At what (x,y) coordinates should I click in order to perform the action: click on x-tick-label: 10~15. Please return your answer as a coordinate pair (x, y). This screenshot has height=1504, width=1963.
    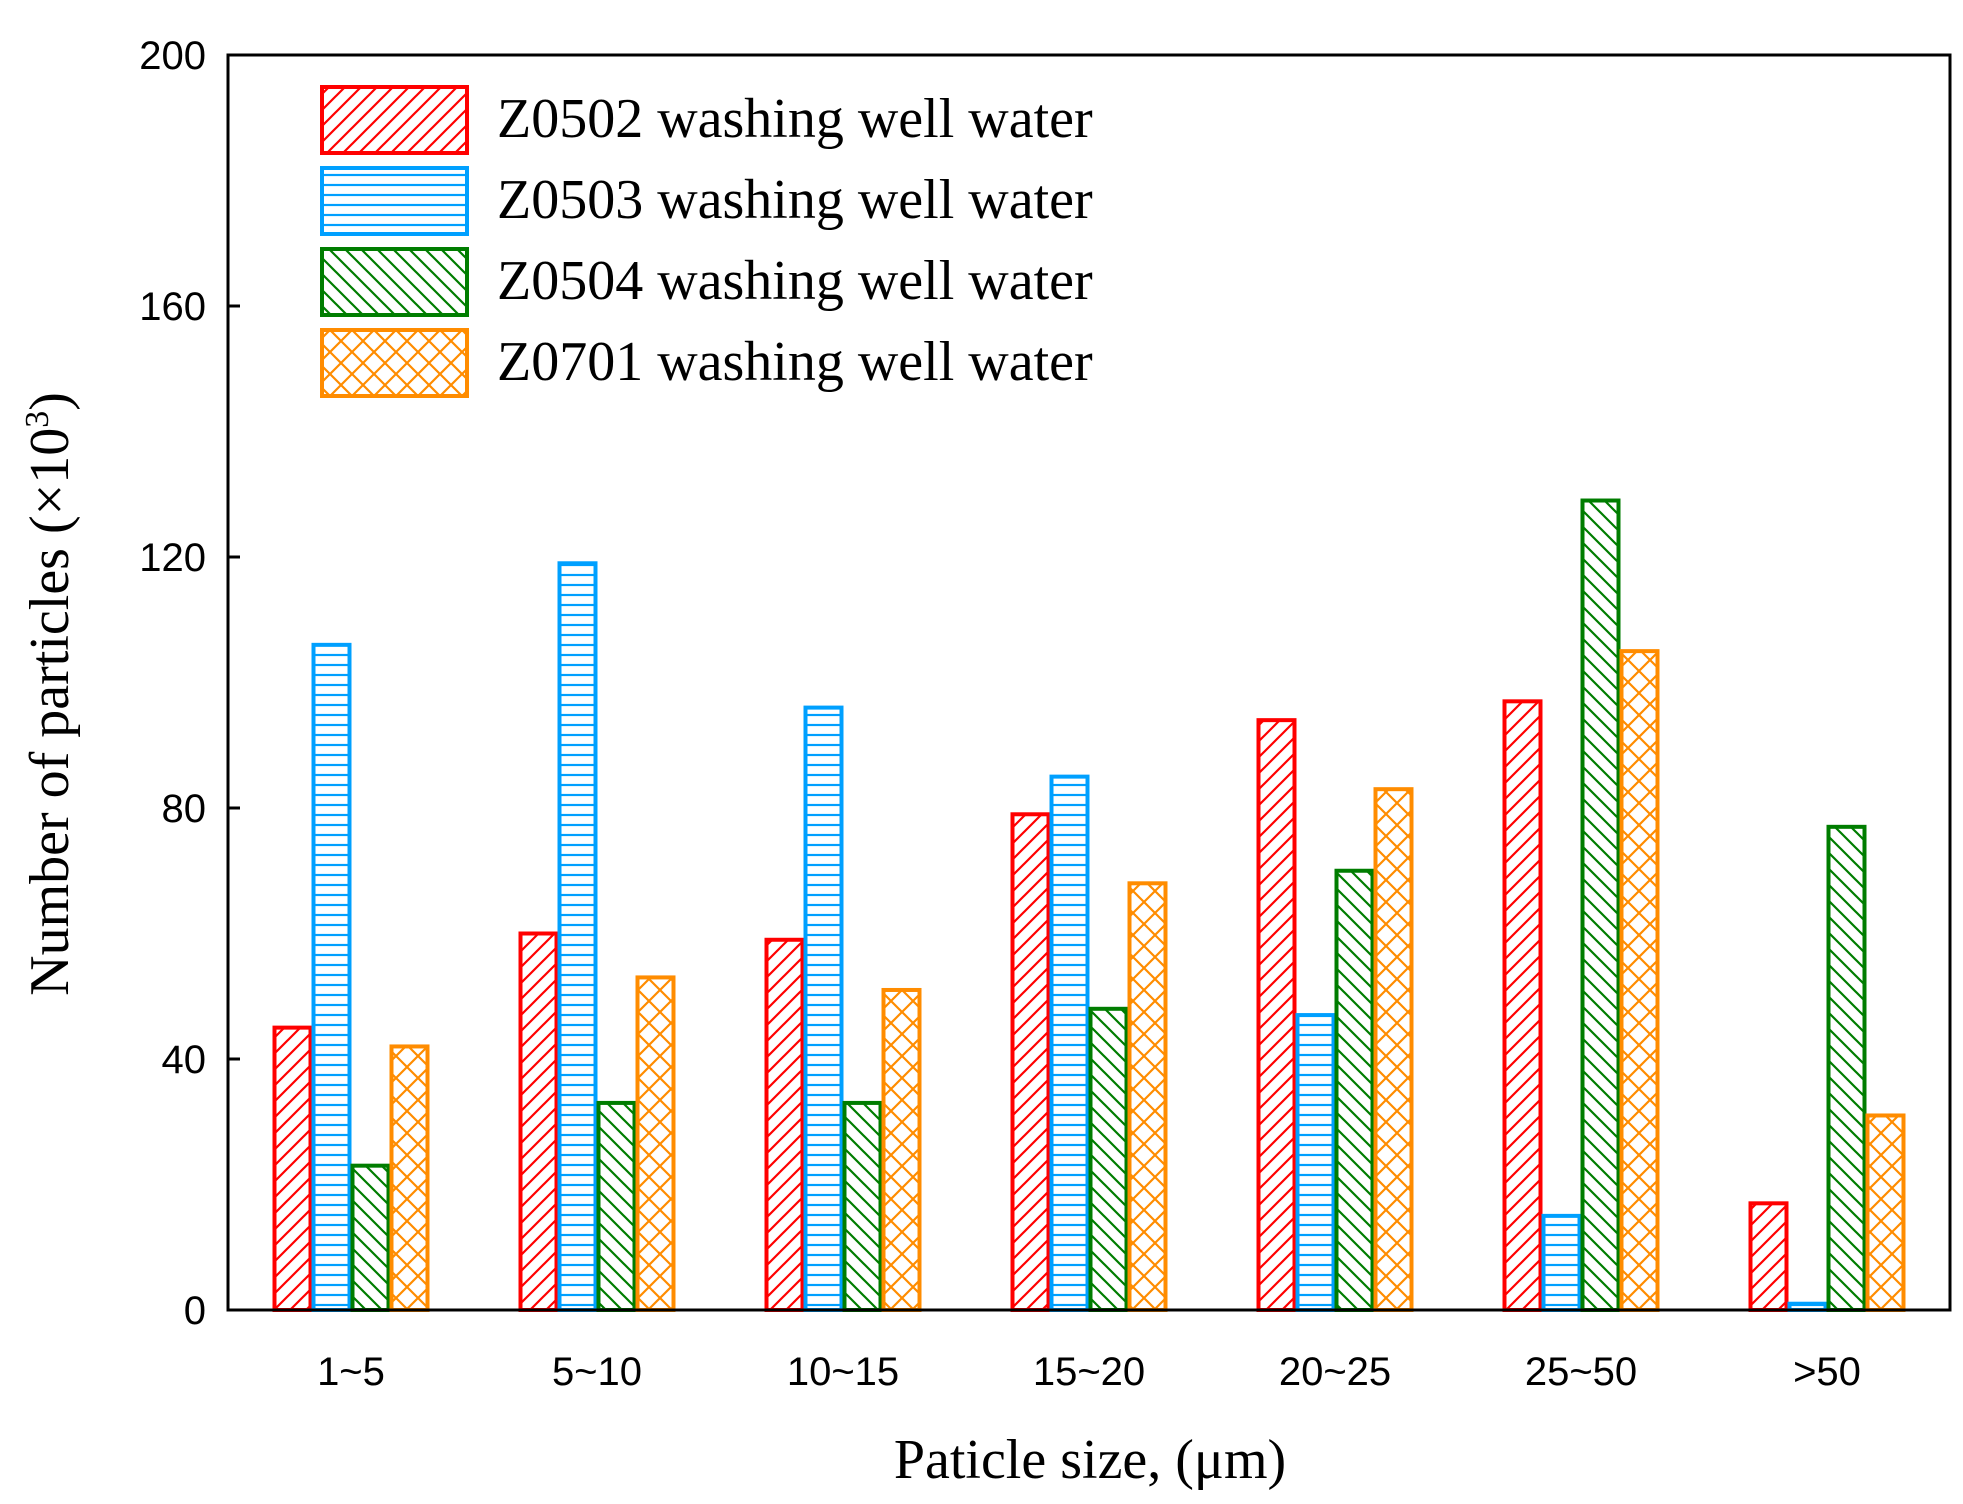
    Looking at the image, I should click on (843, 1372).